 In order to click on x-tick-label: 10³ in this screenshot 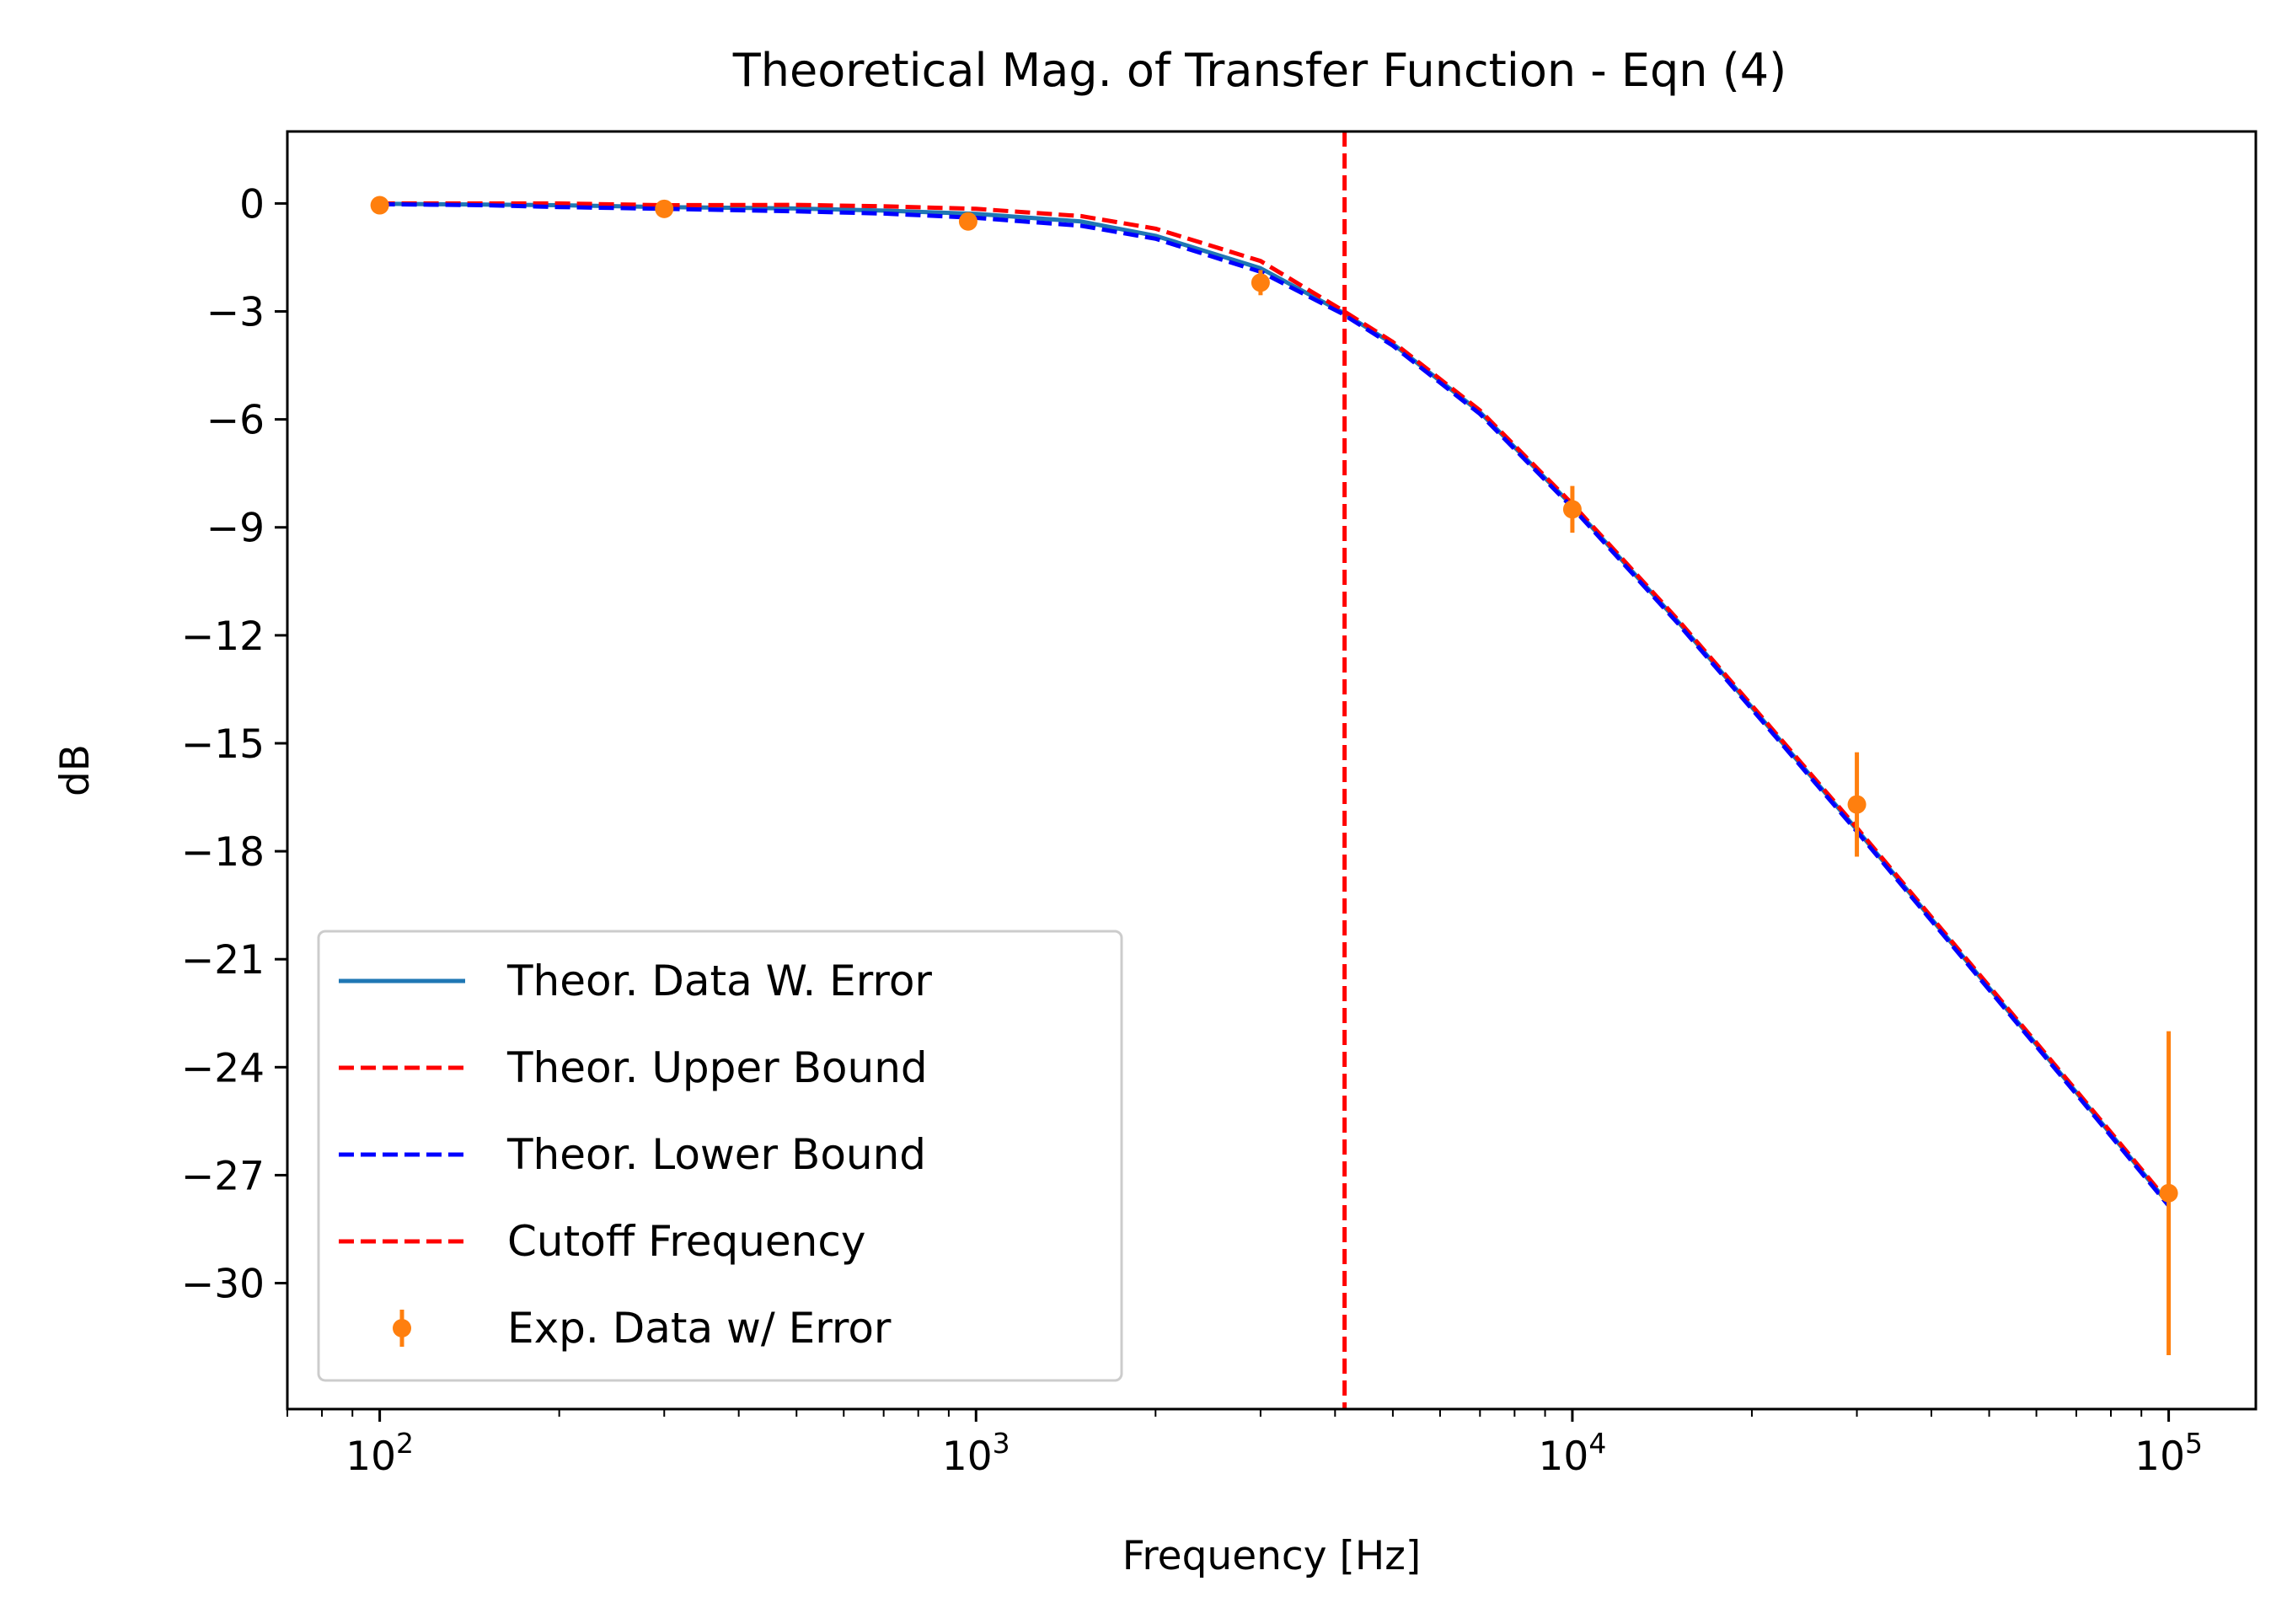, I will do `click(976, 1453)`.